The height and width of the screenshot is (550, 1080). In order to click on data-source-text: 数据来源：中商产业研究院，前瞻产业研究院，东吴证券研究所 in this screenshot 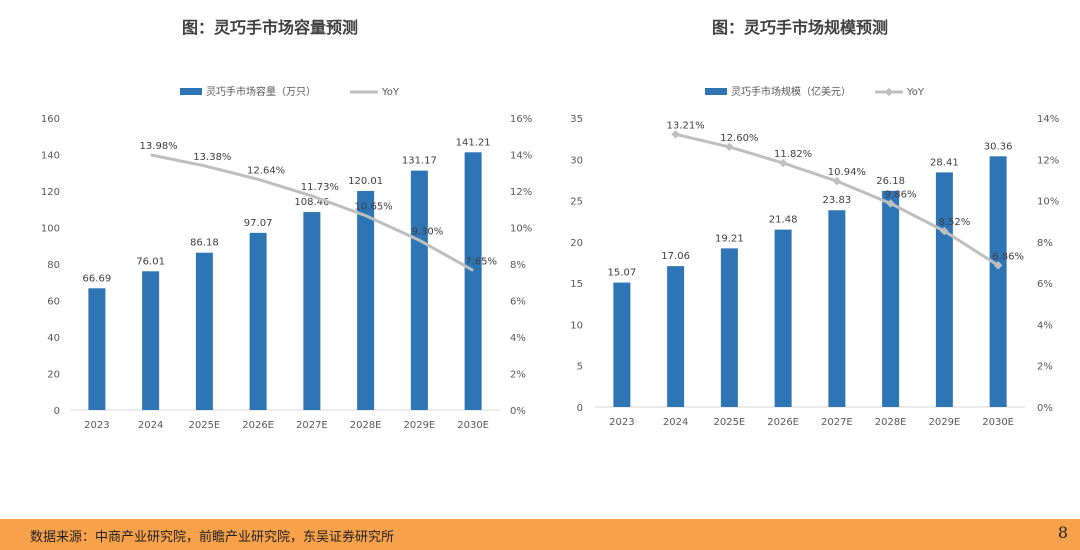, I will do `click(212, 537)`.